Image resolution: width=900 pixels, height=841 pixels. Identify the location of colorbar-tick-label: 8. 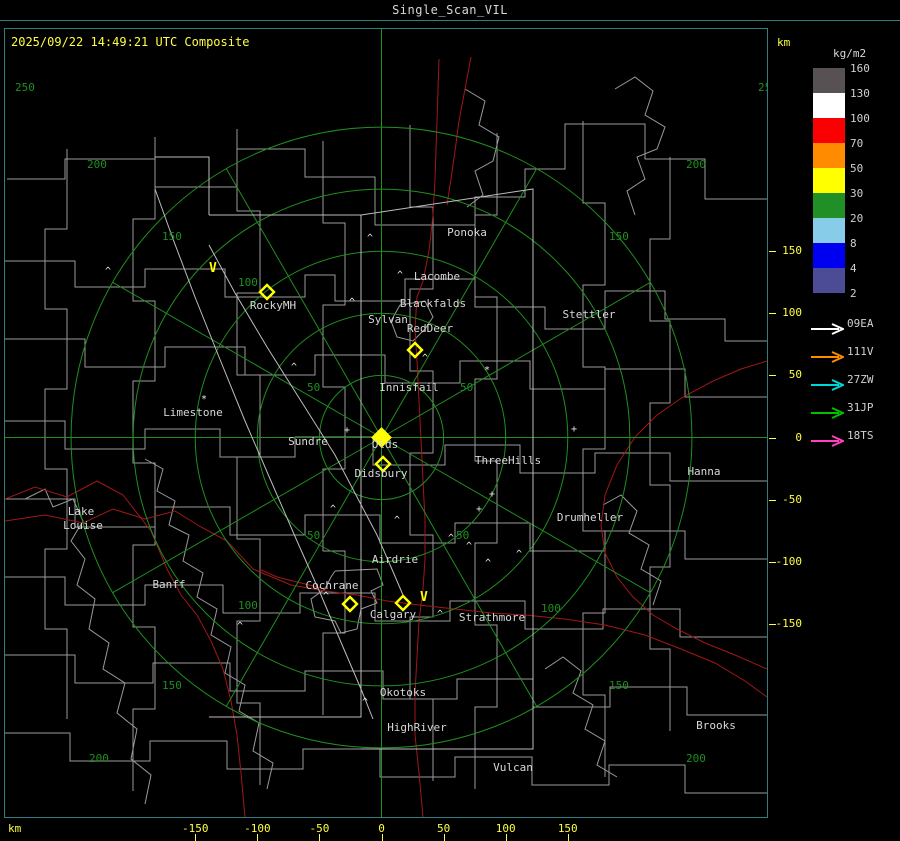
(853, 243).